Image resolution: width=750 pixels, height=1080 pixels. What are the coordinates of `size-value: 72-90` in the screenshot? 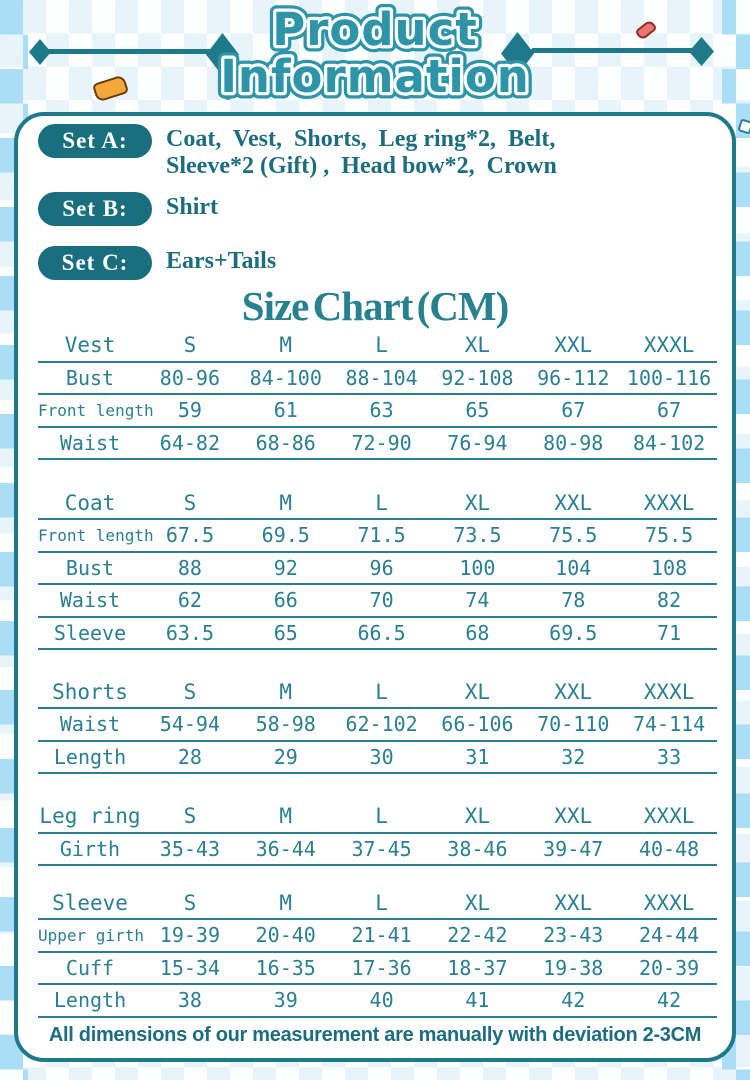 It's located at (381, 443).